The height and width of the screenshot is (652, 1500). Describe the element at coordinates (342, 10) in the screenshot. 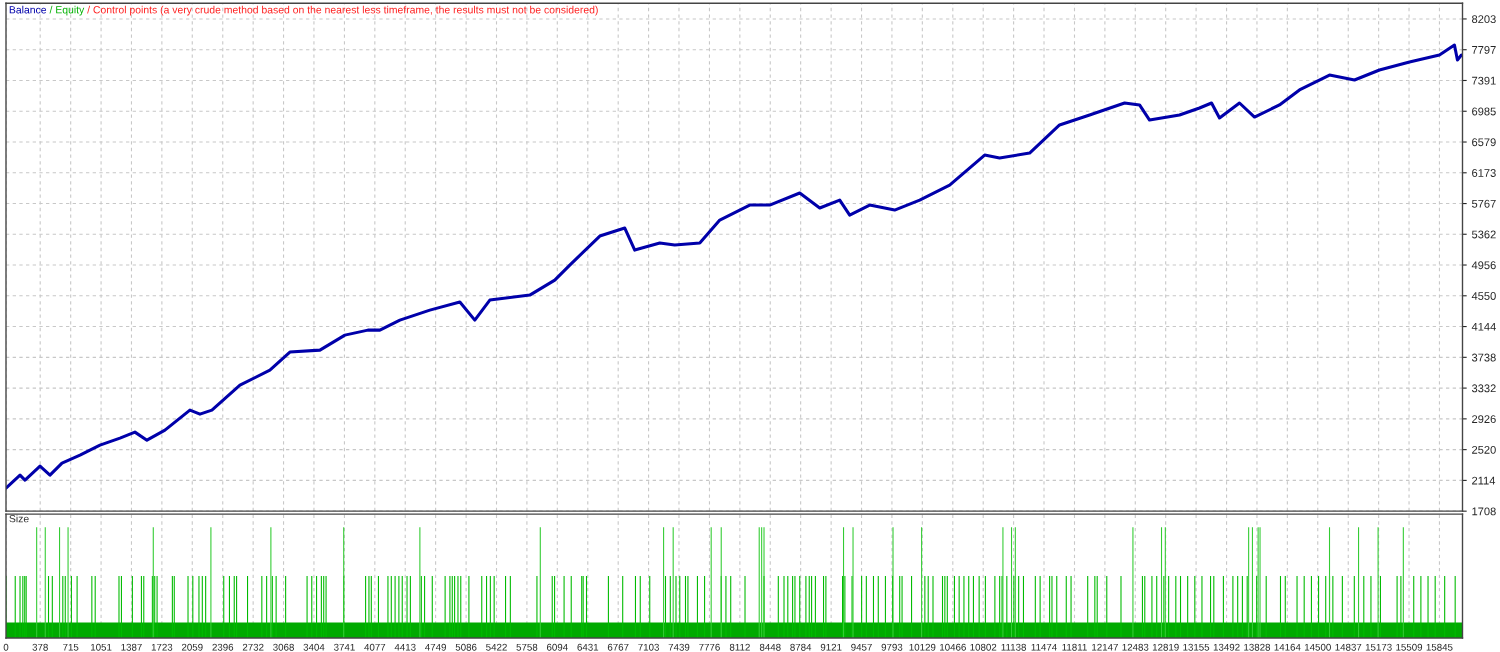

I see `annotation: / Control points (a very crude method based on the nearest less timeframe, the results must not be considered)` at that location.